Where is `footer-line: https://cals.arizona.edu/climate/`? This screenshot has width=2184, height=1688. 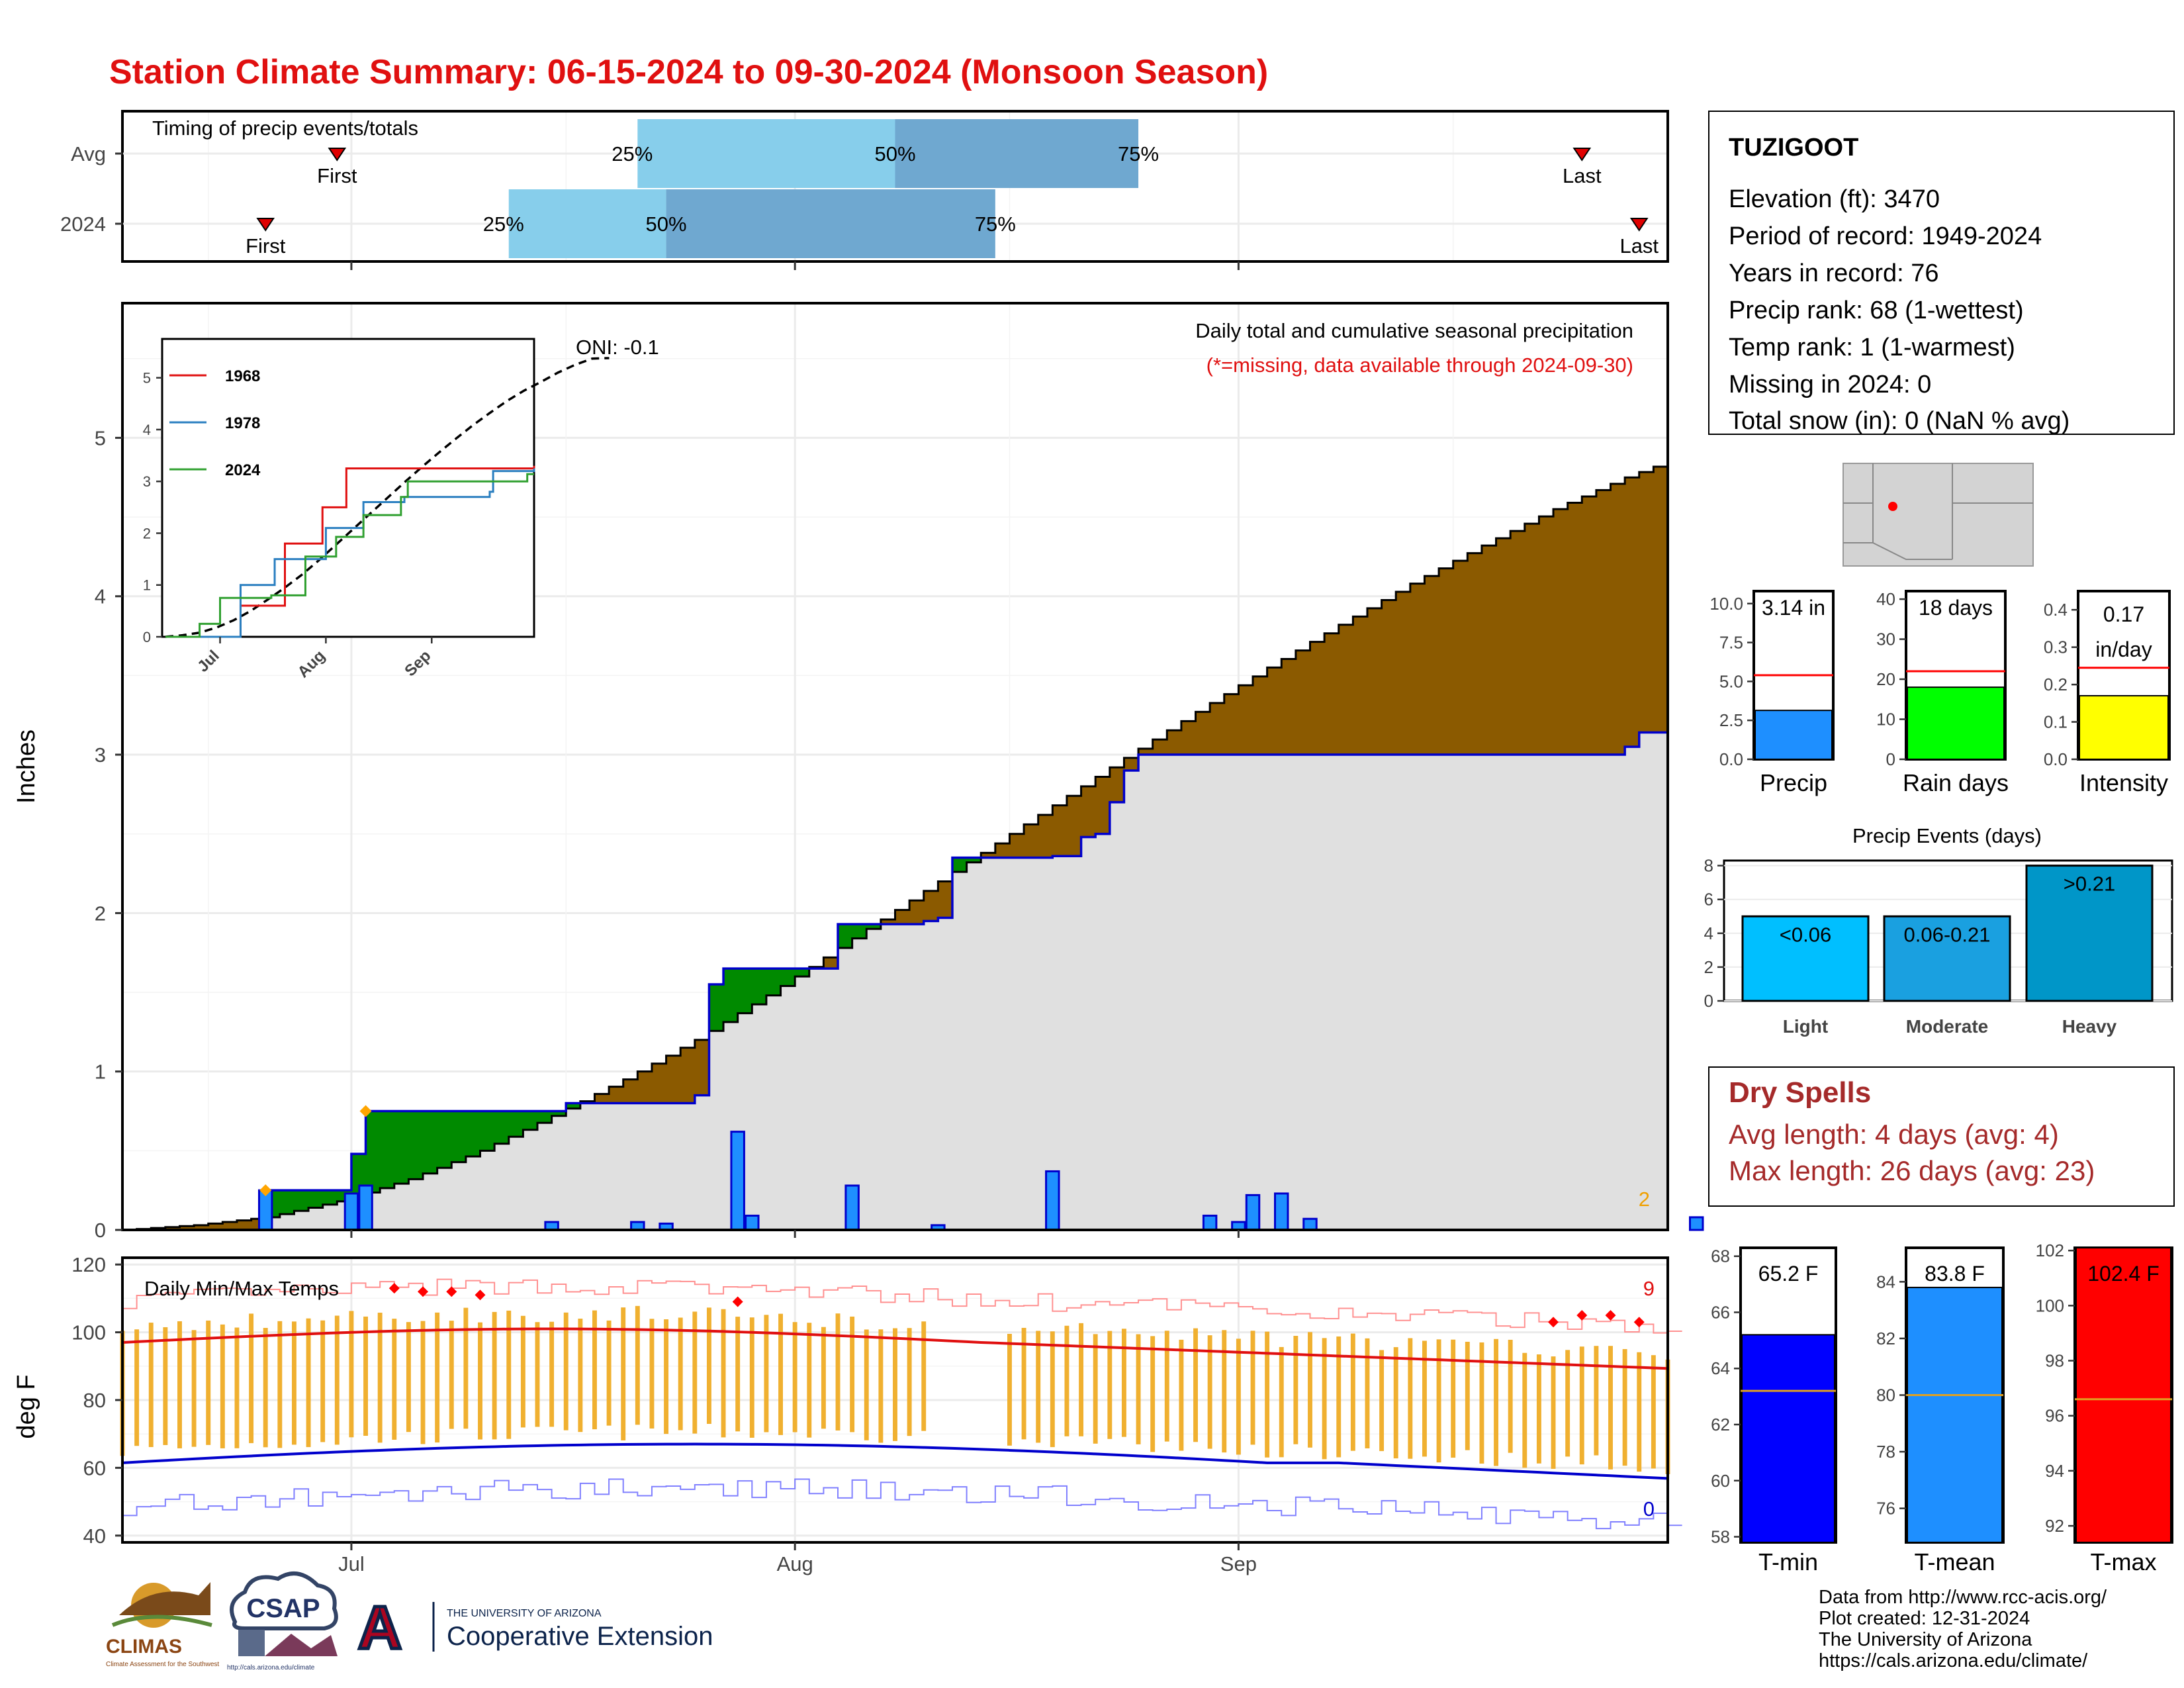
footer-line: https://cals.arizona.edu/climate/ is located at coordinates (1954, 1660).